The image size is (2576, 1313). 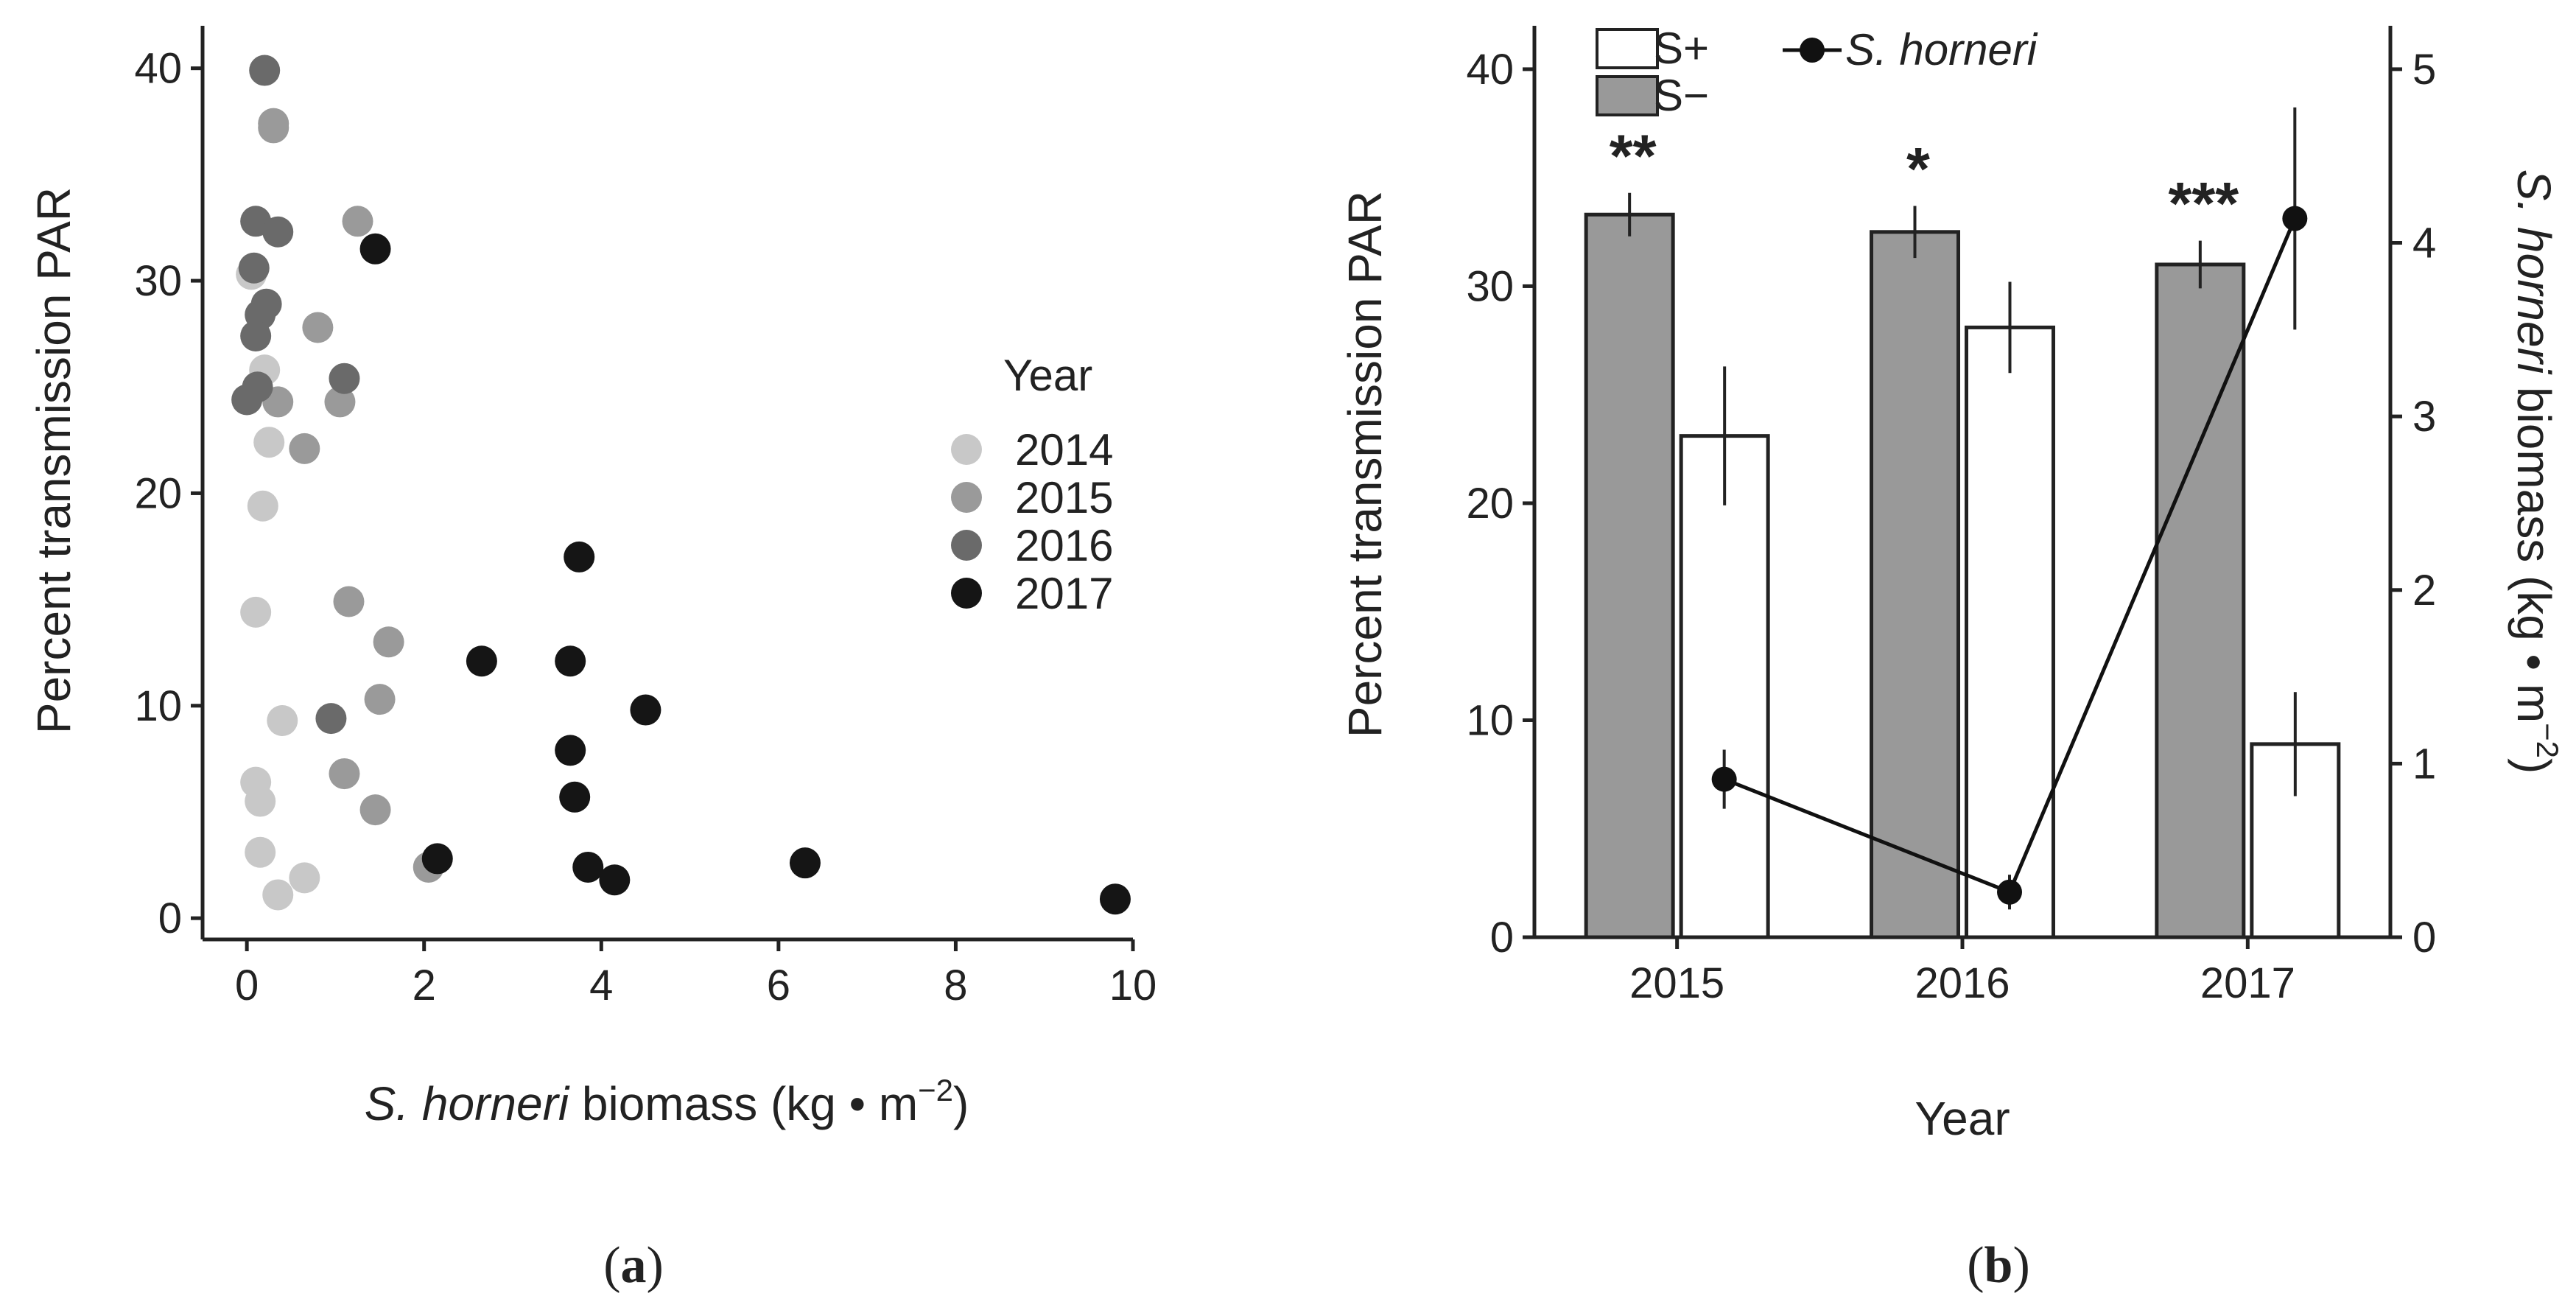 I want to click on legend-label-s-plus: S+, so click(x=1681, y=48).